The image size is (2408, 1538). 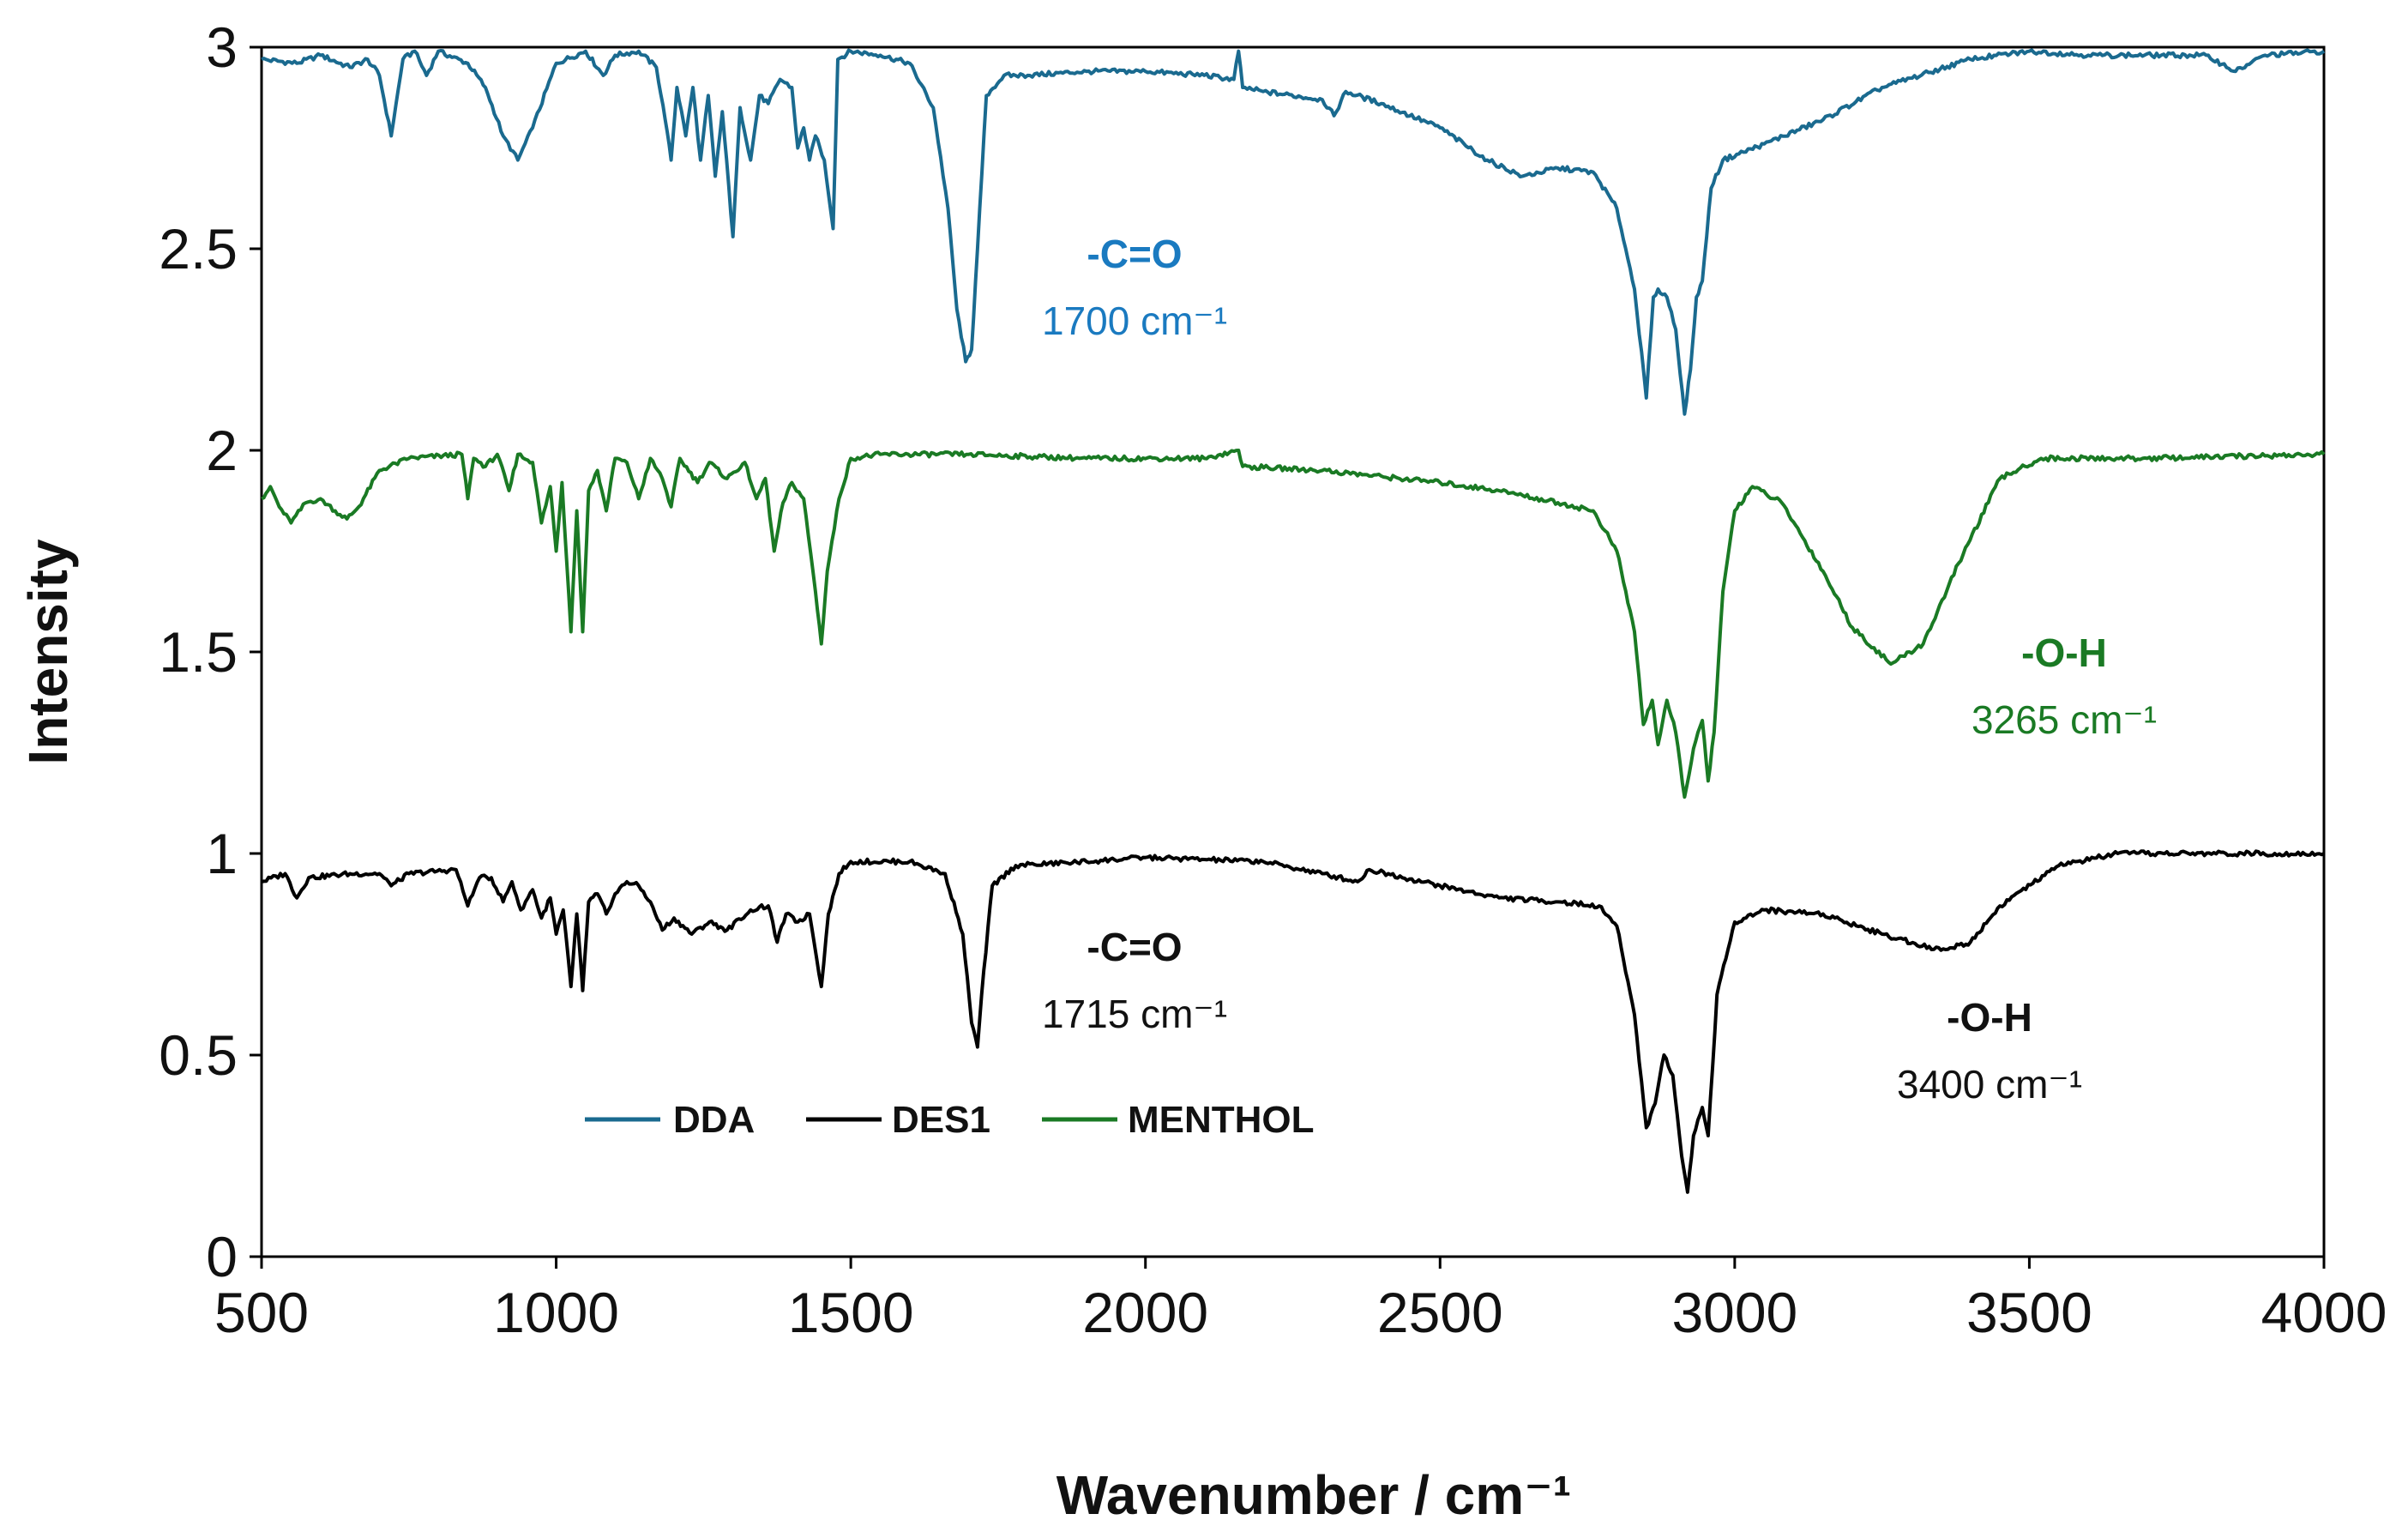 I want to click on x-axis-title: Wavenumber / cm⁻¹, so click(x=1314, y=1495).